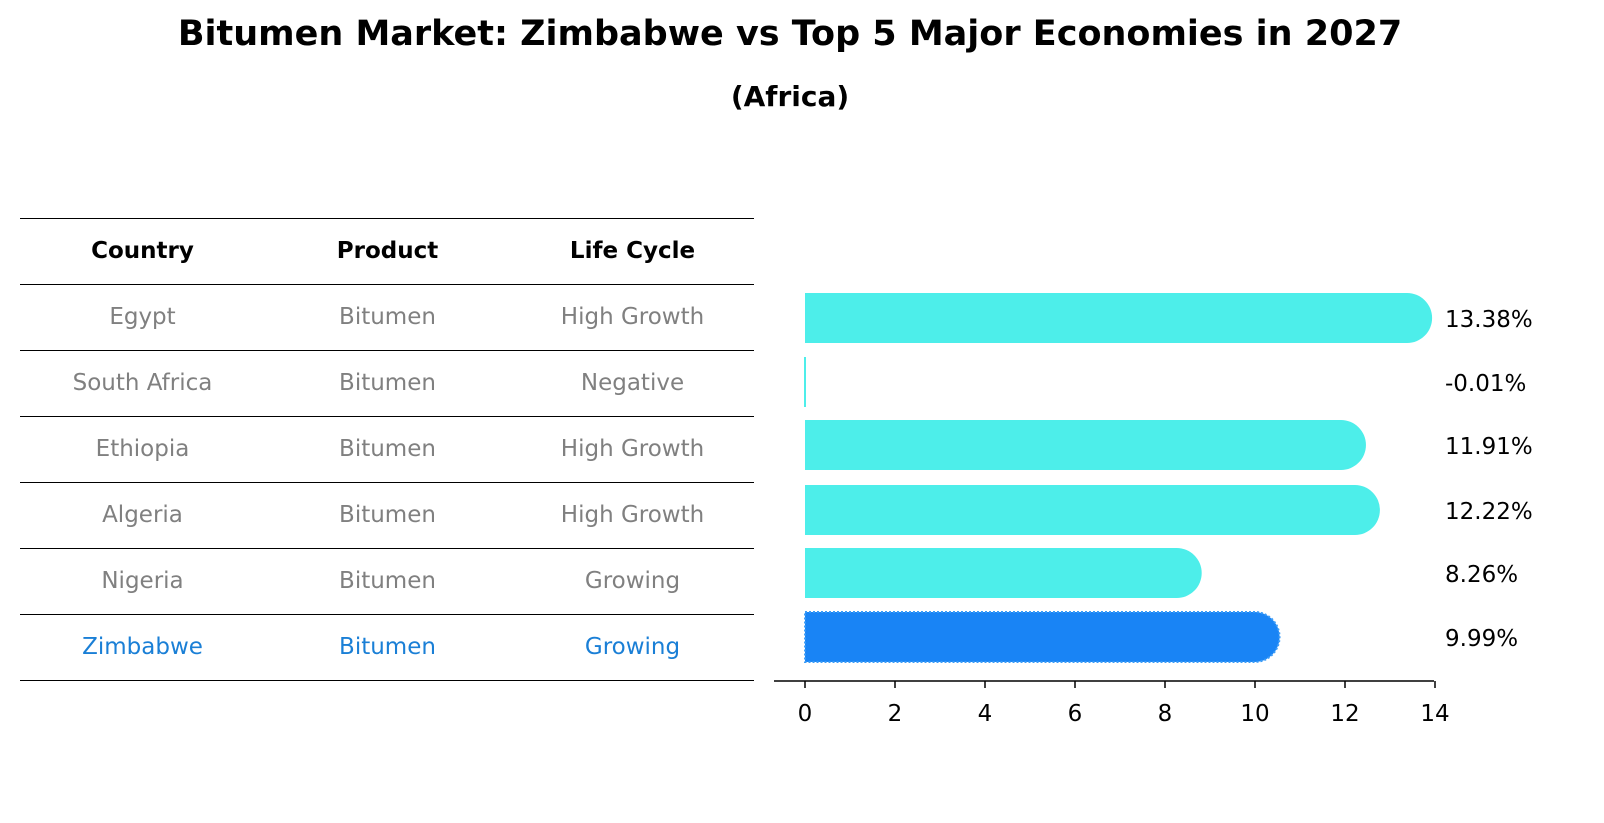 This screenshot has width=1604, height=823. Describe the element at coordinates (142, 317) in the screenshot. I see `cell-country: Egypt` at that location.